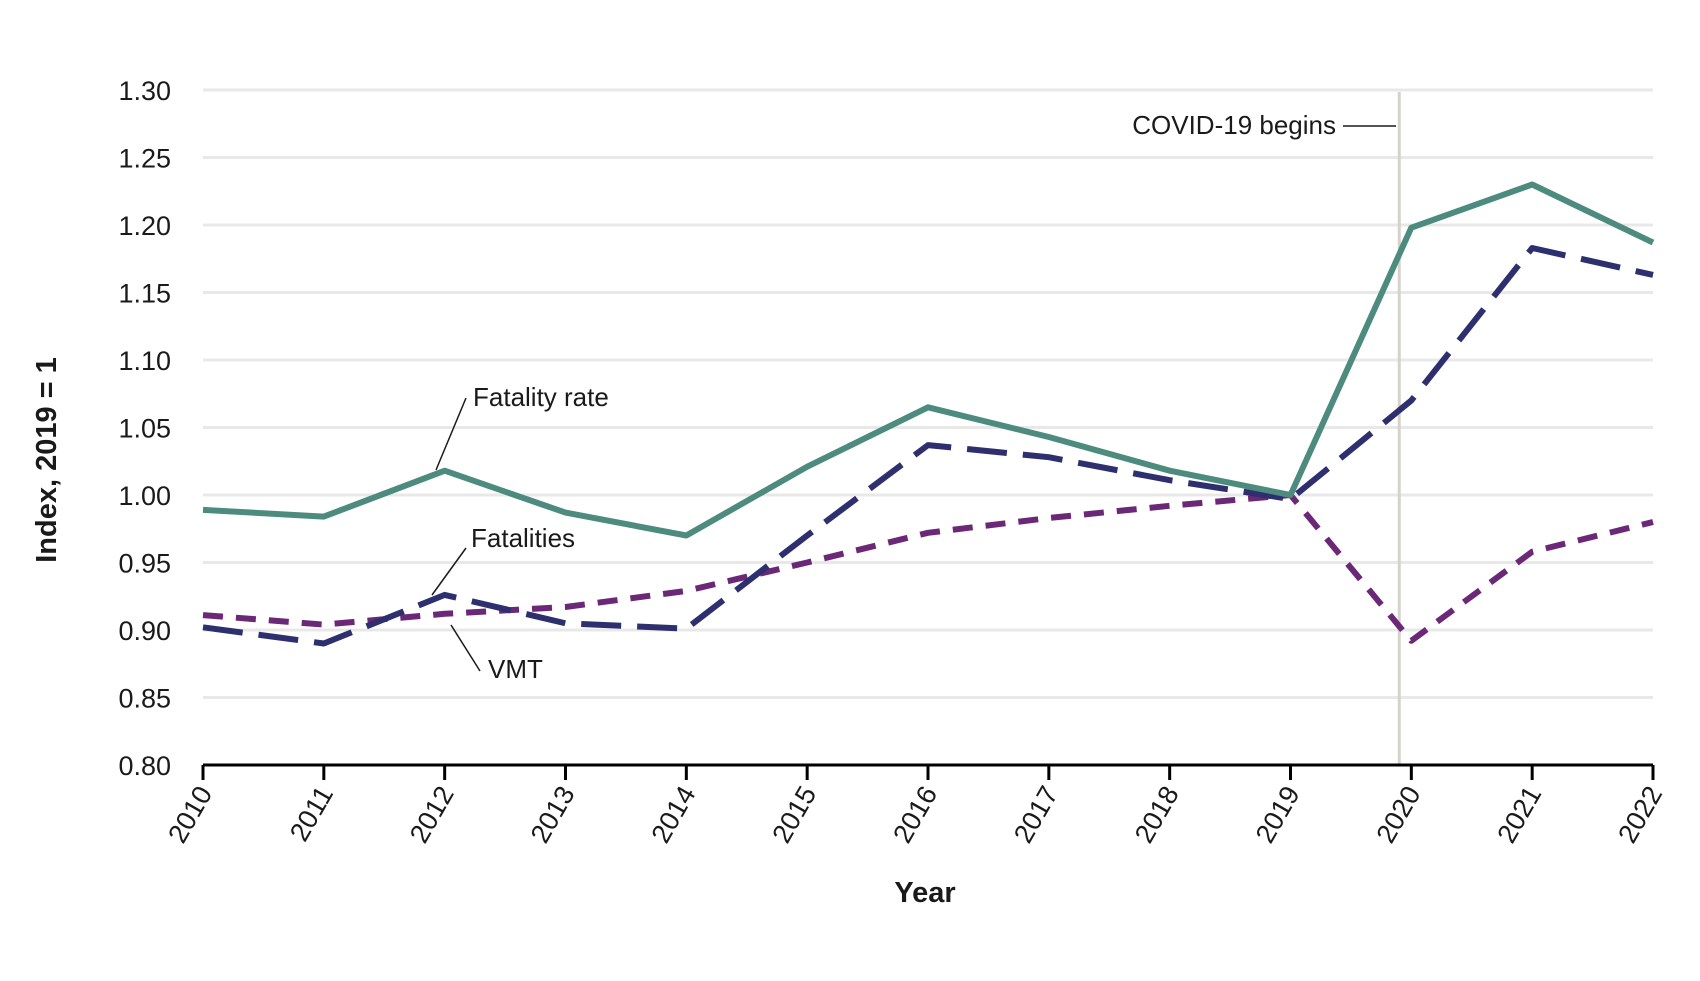 The height and width of the screenshot is (981, 1700). Describe the element at coordinates (928, 568) in the screenshot. I see `series-line-vmt` at that location.